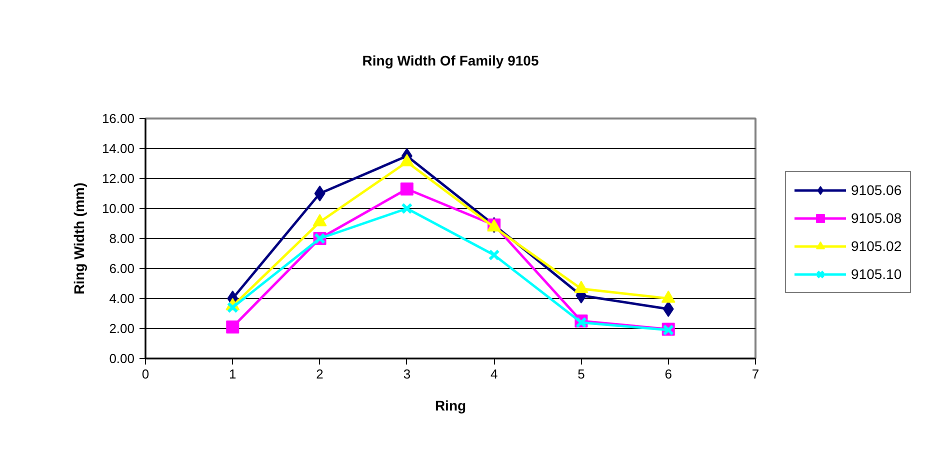  What do you see at coordinates (122, 268) in the screenshot?
I see `y-tick-label: 6.00` at bounding box center [122, 268].